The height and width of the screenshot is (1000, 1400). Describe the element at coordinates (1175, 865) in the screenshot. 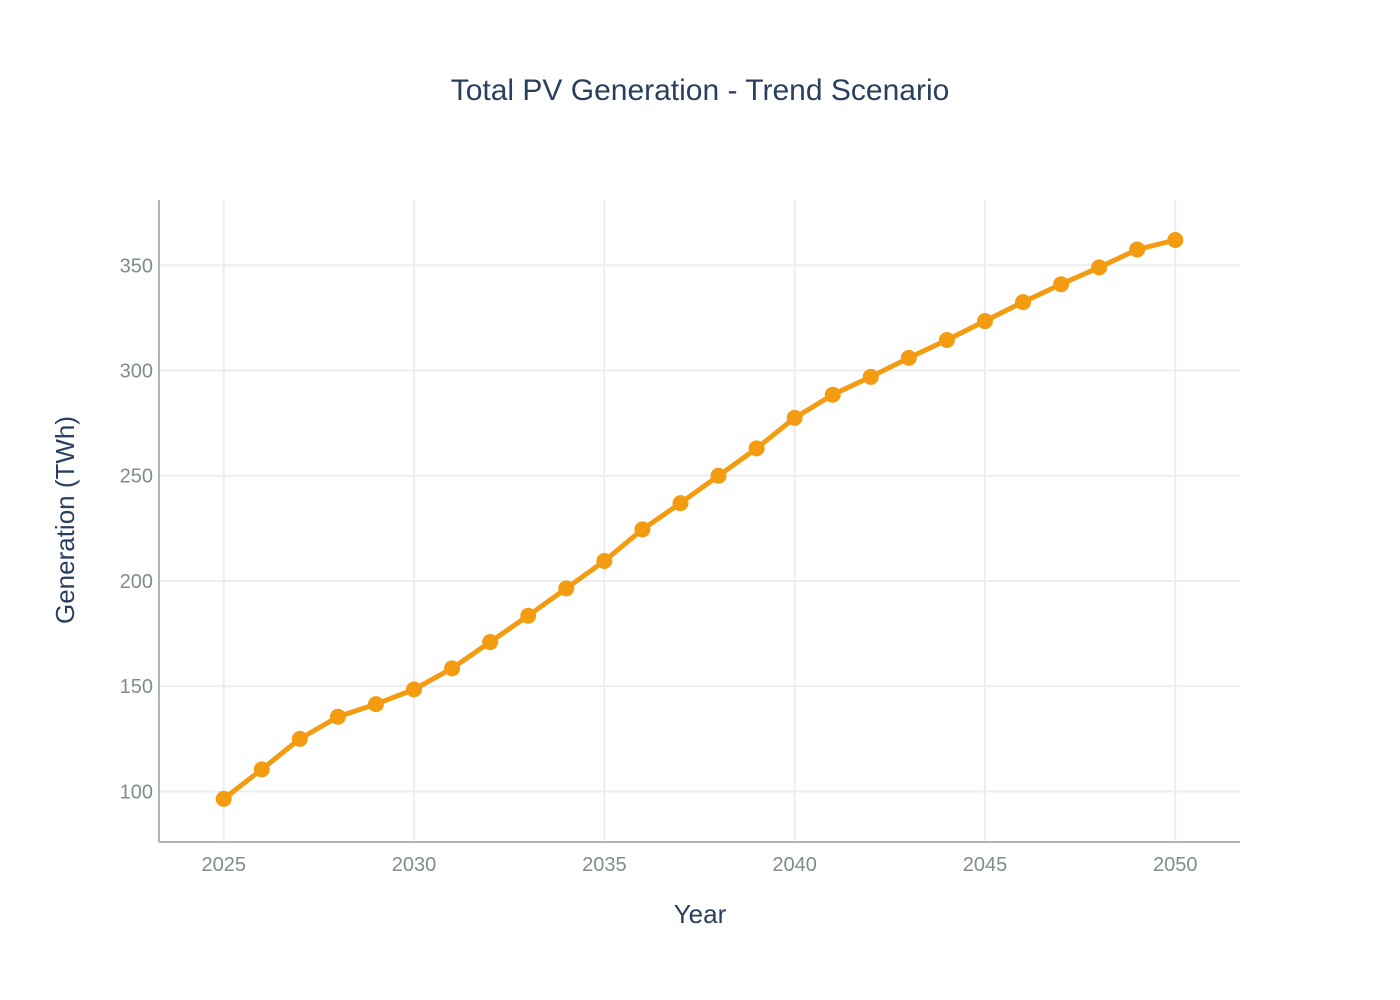

I see `x-tick-label: 2050` at that location.